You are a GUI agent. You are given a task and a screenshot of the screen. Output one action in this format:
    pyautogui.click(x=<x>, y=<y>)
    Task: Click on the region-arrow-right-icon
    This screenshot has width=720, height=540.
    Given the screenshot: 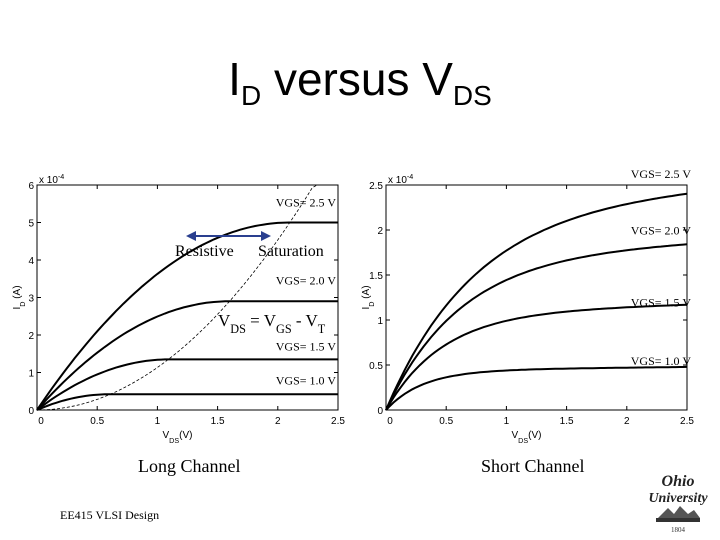 What is the action you would take?
    pyautogui.click(x=266, y=236)
    